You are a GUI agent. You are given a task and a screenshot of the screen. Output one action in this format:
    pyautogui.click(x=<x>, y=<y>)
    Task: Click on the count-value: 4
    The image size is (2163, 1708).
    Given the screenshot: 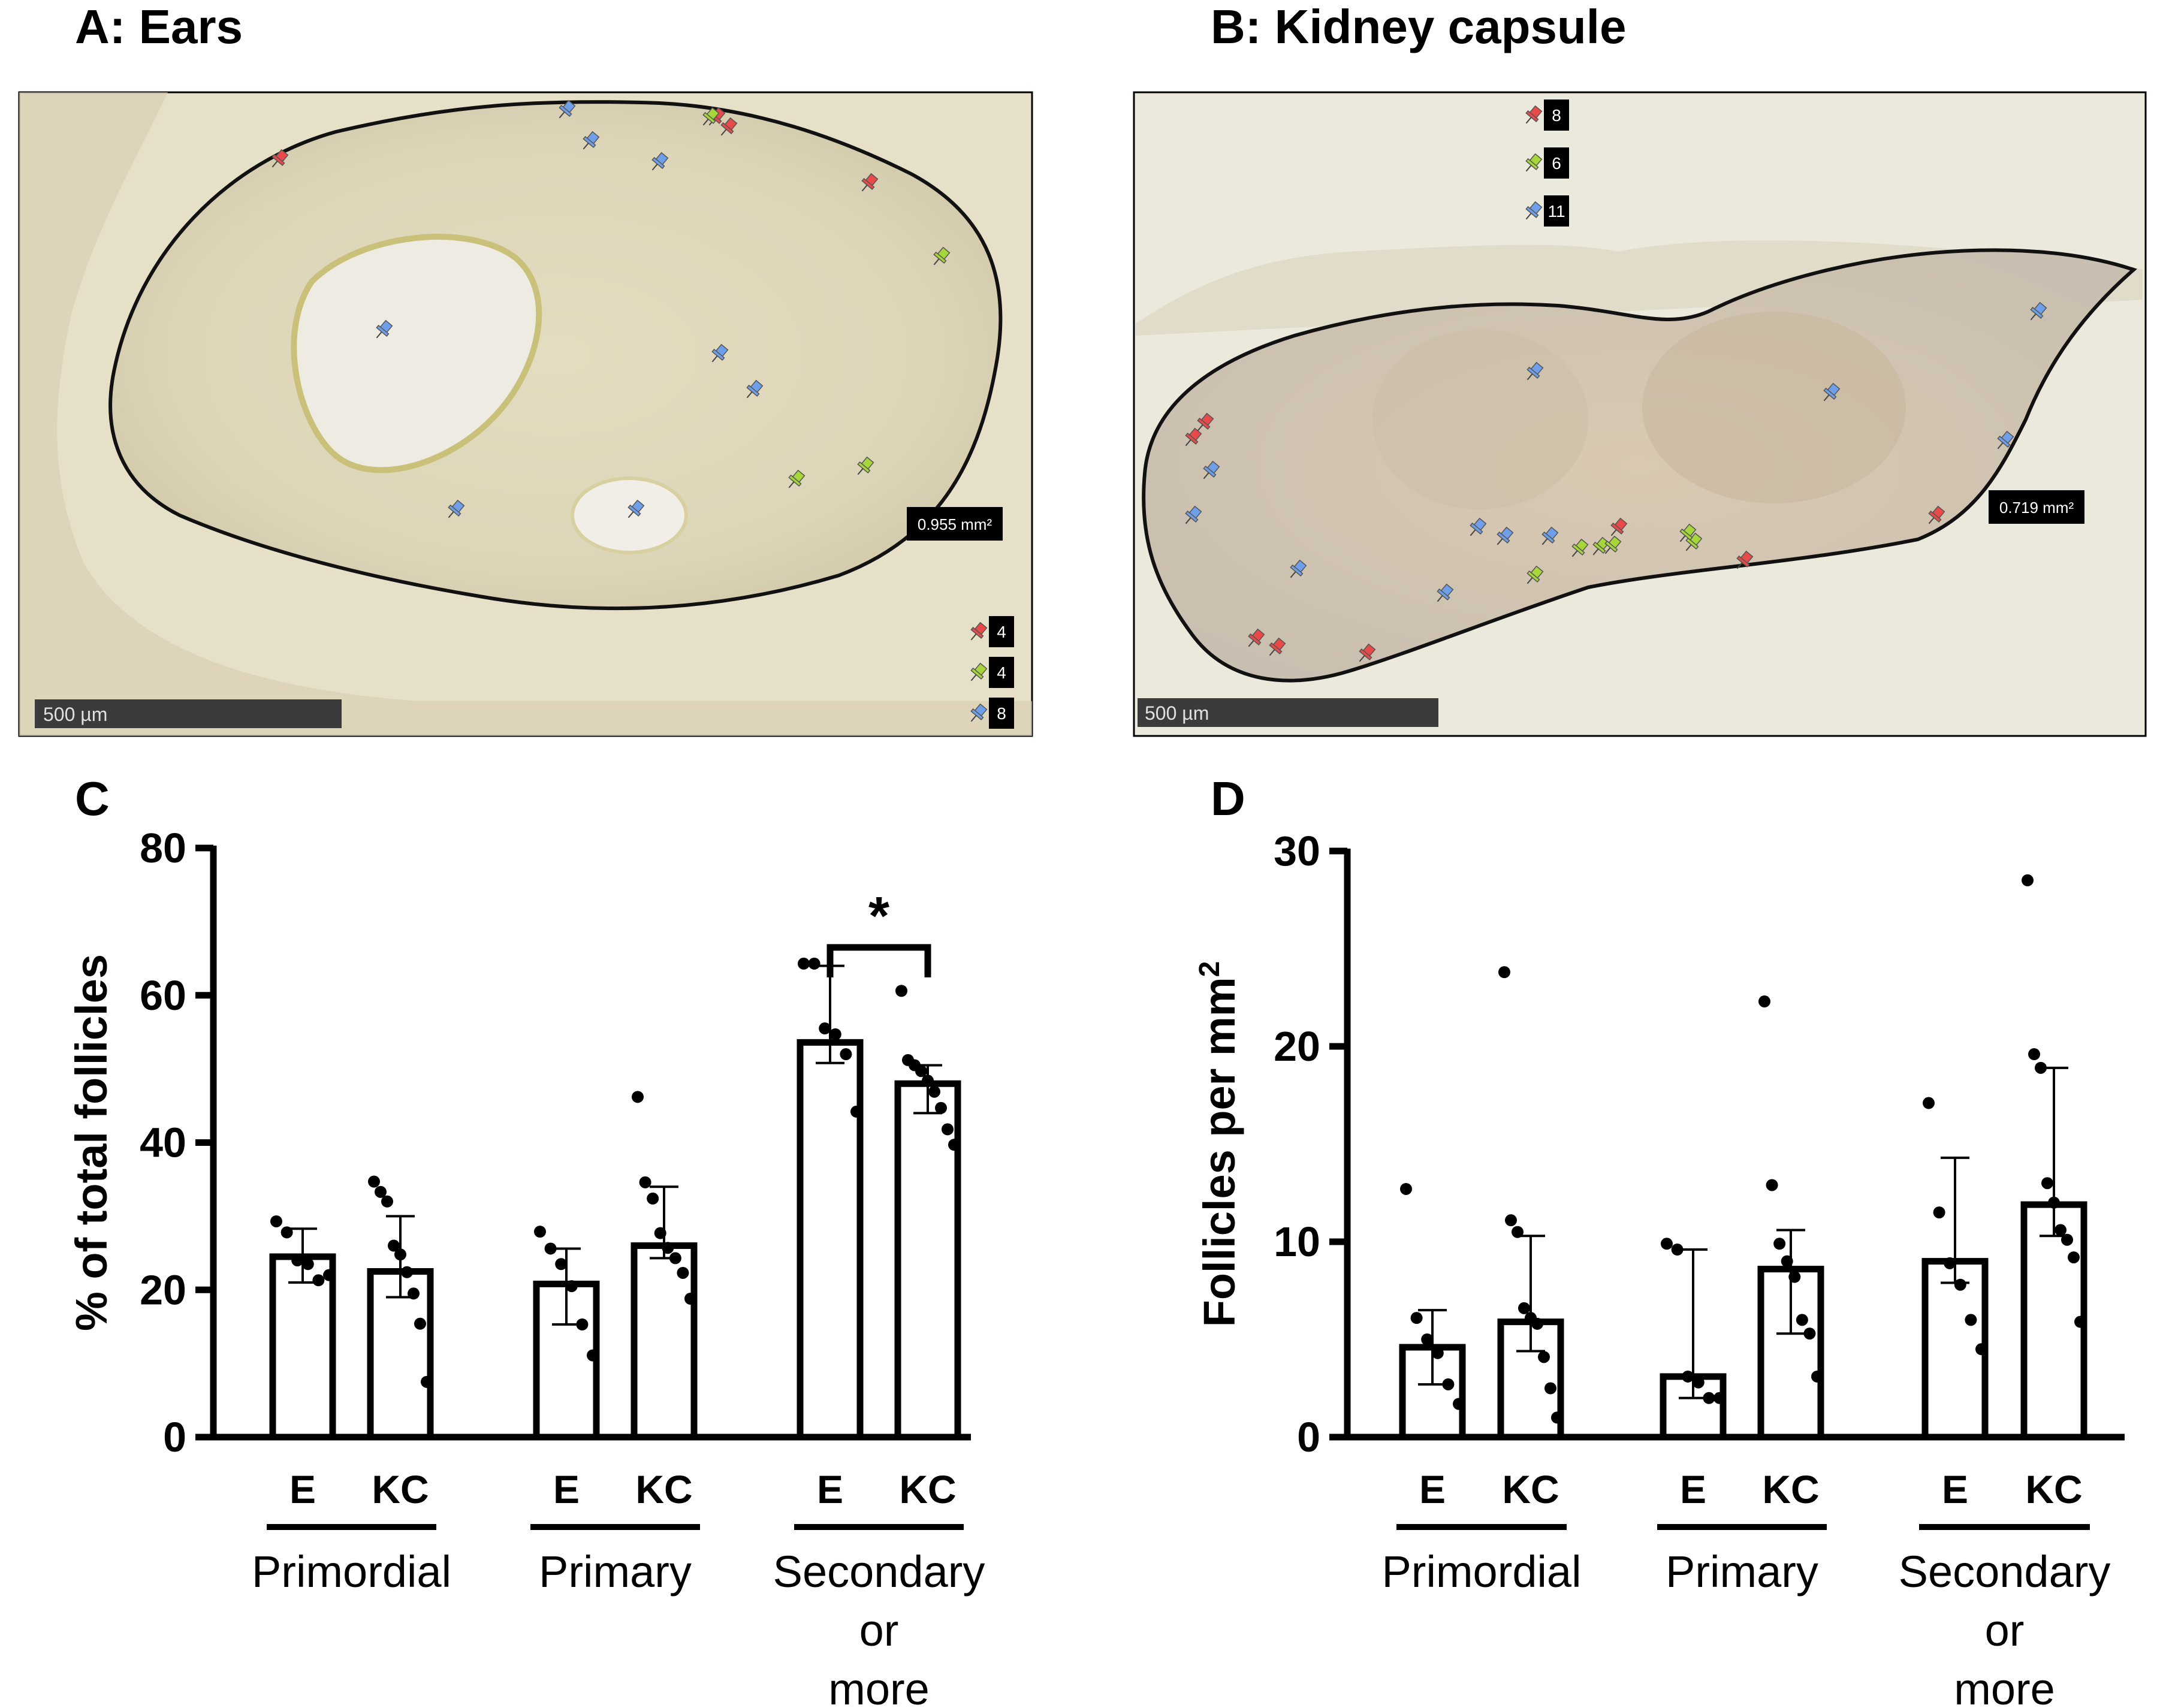 What is the action you would take?
    pyautogui.click(x=1001, y=673)
    